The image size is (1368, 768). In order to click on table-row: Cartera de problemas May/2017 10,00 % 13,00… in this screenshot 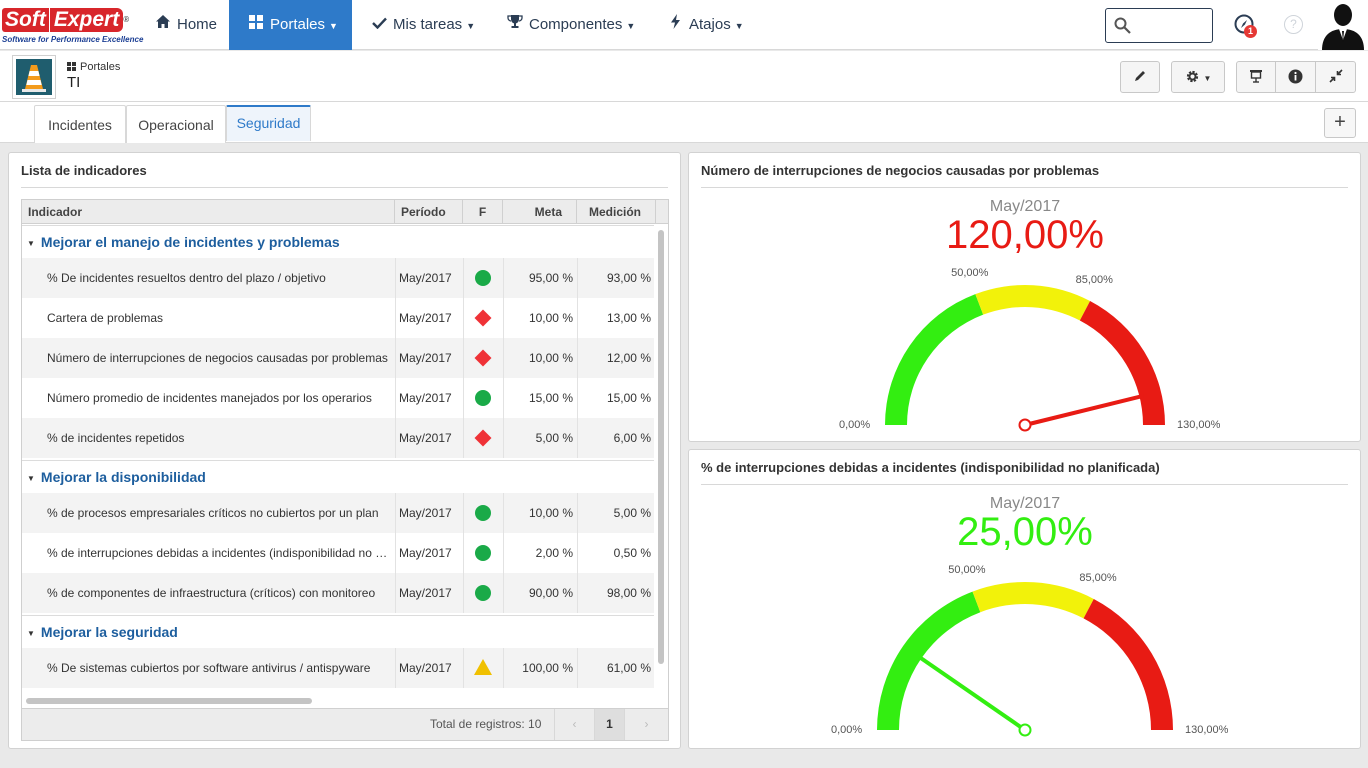, I will do `click(338, 318)`.